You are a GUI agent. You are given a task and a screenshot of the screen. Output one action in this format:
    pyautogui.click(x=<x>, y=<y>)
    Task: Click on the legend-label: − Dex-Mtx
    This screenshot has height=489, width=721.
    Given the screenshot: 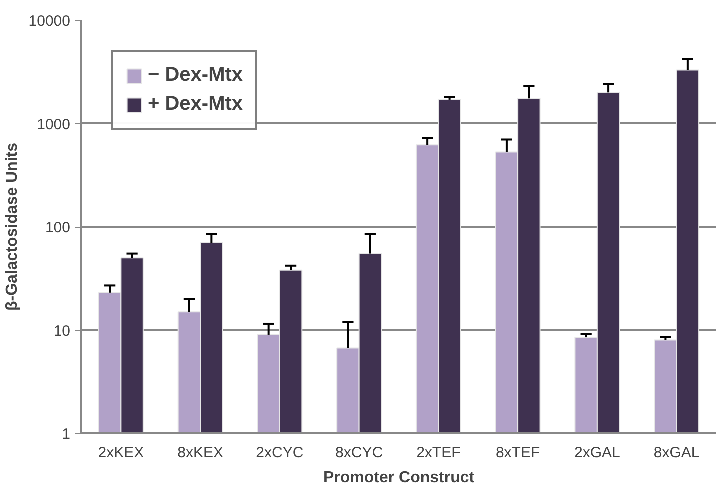 What is the action you would take?
    pyautogui.click(x=196, y=75)
    